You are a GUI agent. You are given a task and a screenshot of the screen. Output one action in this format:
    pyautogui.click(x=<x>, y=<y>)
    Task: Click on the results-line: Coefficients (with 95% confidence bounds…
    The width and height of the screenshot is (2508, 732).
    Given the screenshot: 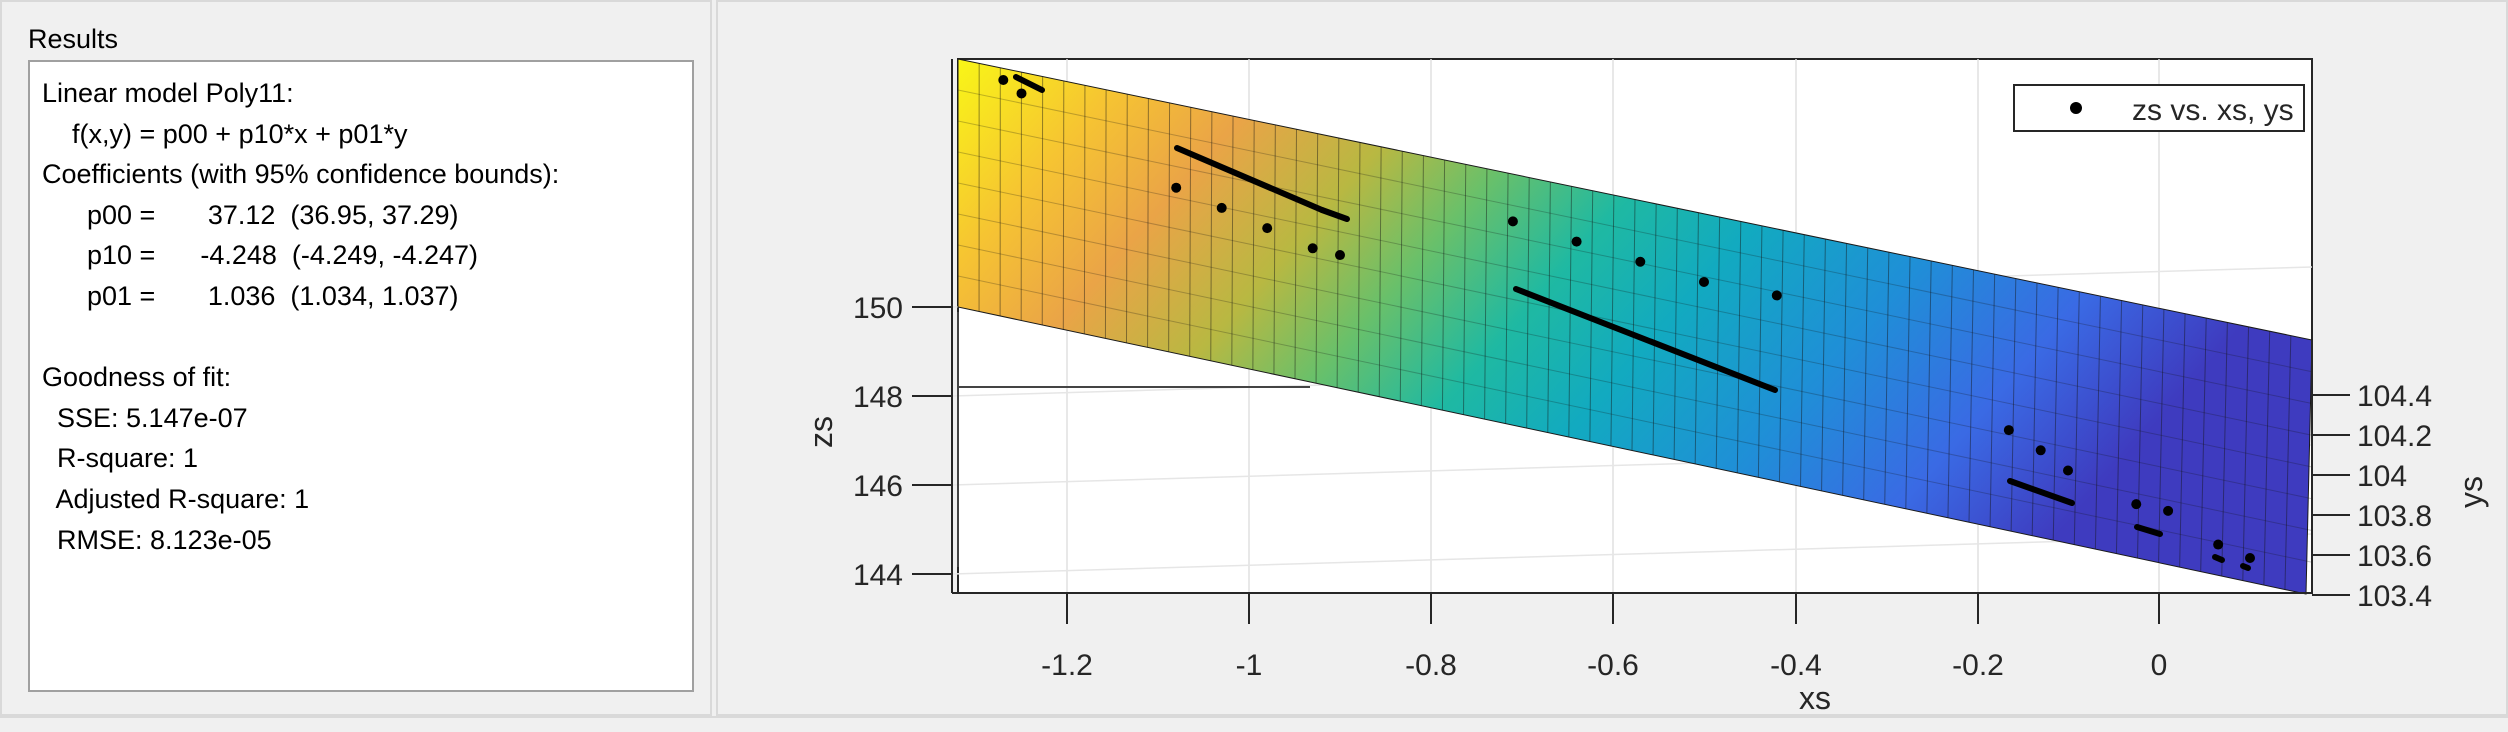 What is the action you would take?
    pyautogui.click(x=301, y=174)
    